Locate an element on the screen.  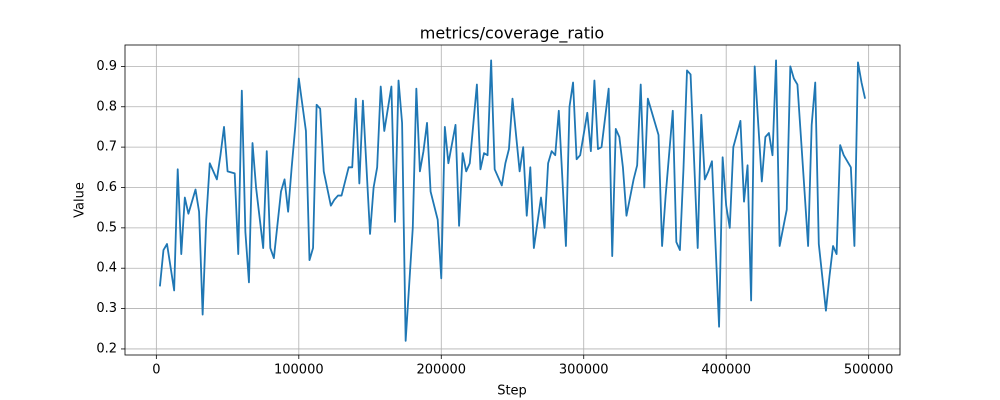
y-tick-label: 0.2 is located at coordinates (106, 348).